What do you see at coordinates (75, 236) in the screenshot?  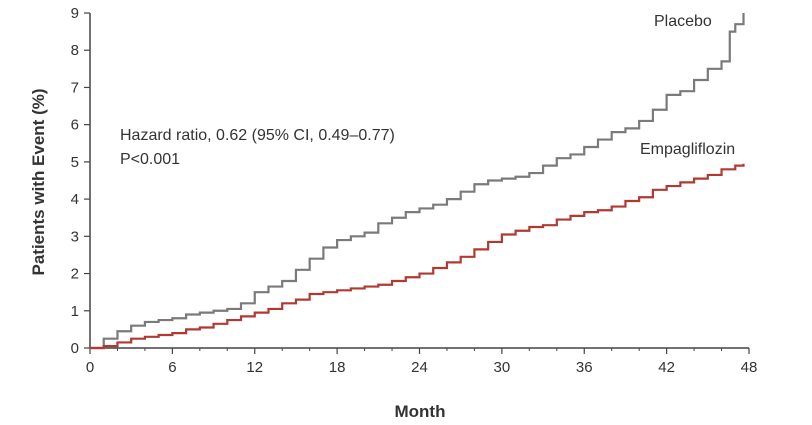 I see `y-tick-label: 3` at bounding box center [75, 236].